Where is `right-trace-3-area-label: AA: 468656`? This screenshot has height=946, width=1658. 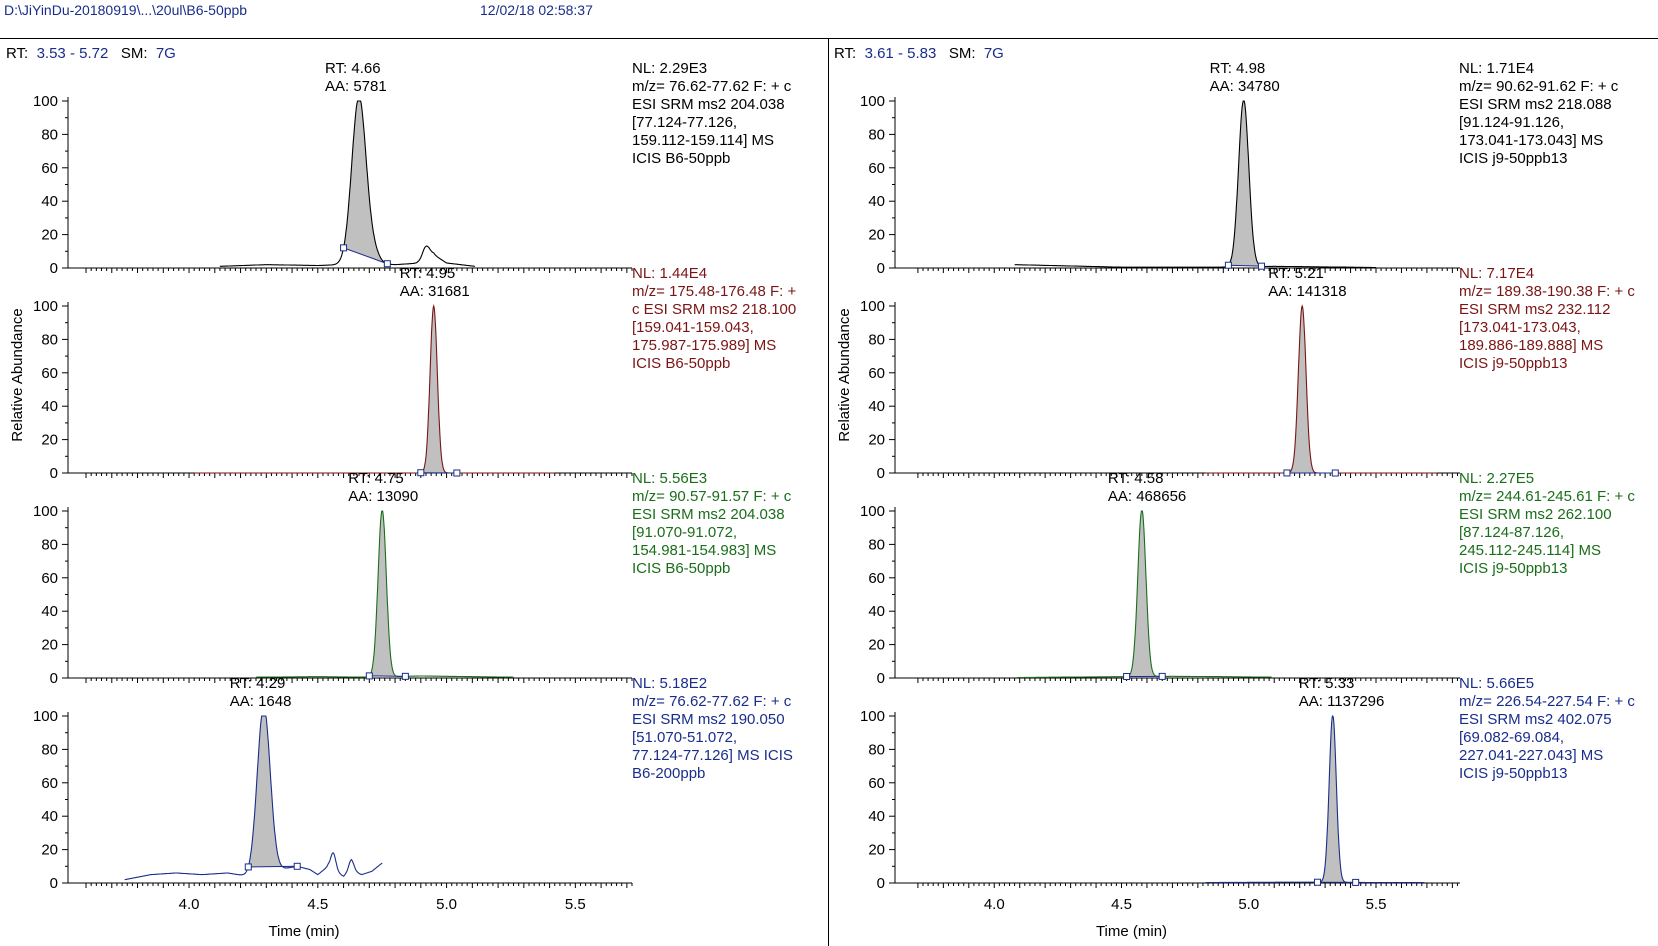 right-trace-3-area-label: AA: 468656 is located at coordinates (1147, 496).